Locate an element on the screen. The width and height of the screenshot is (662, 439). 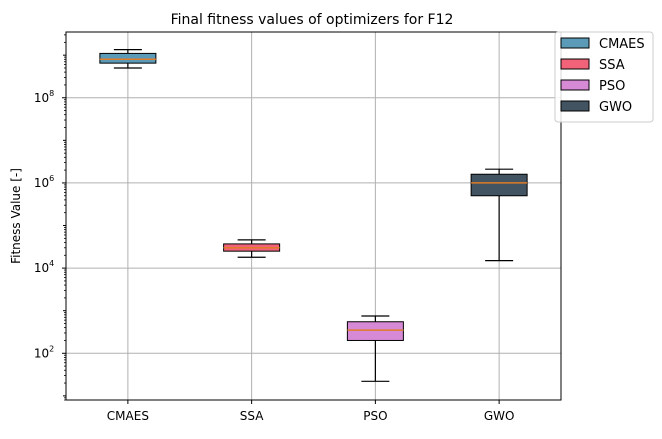
box-cmaes is located at coordinates (128, 59).